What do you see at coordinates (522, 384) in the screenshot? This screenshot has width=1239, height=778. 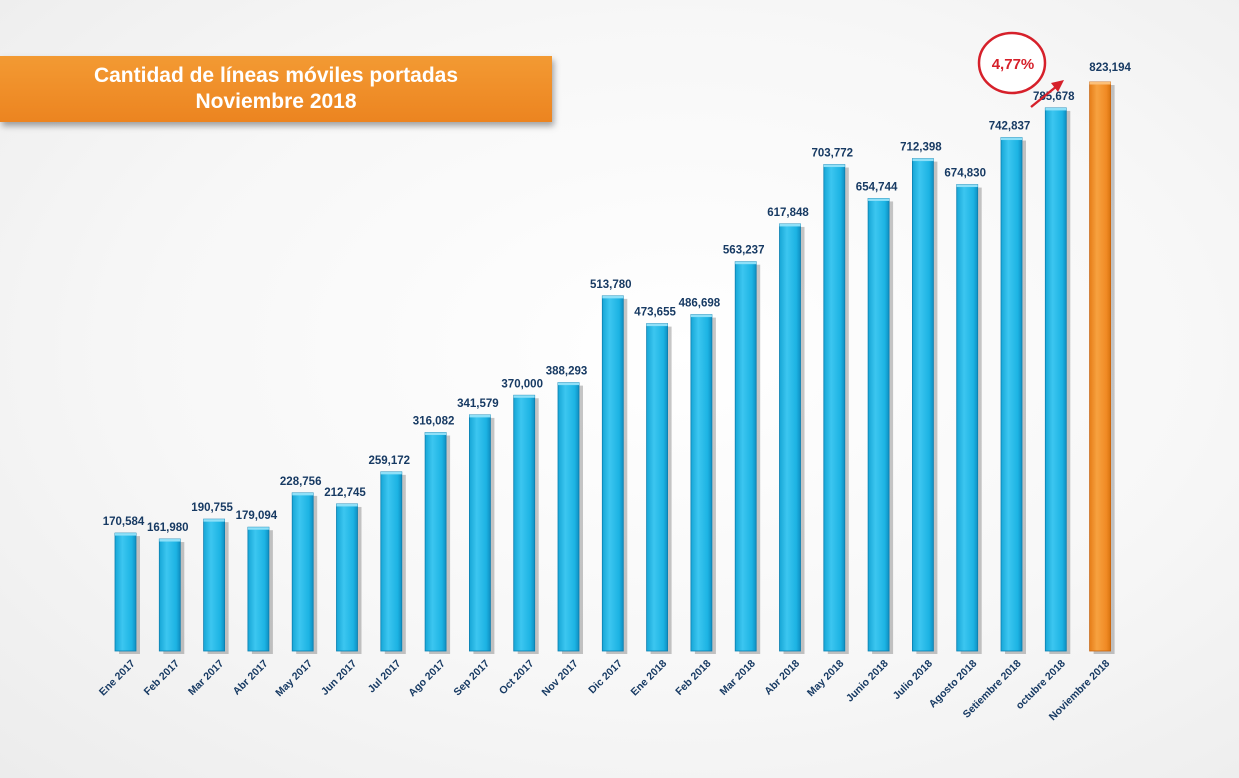 I see `data-label: 370,000` at bounding box center [522, 384].